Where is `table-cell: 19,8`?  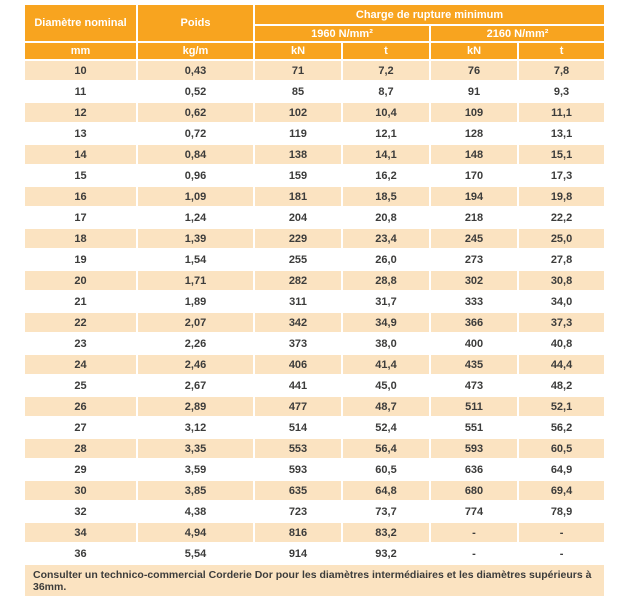
table-cell: 19,8 is located at coordinates (562, 196).